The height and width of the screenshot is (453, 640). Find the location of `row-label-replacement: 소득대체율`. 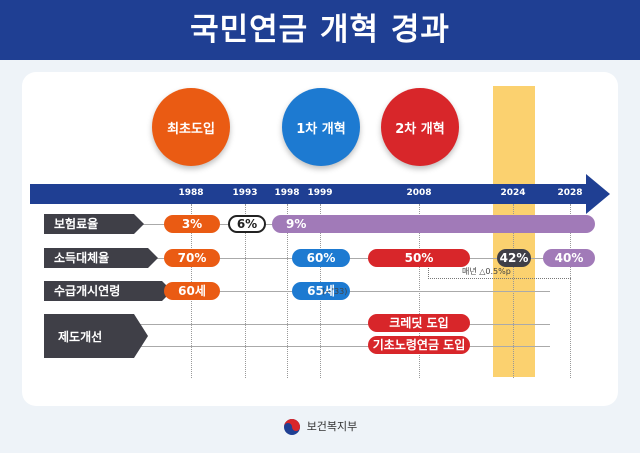

row-label-replacement: 소득대체율 is located at coordinates (101, 258).